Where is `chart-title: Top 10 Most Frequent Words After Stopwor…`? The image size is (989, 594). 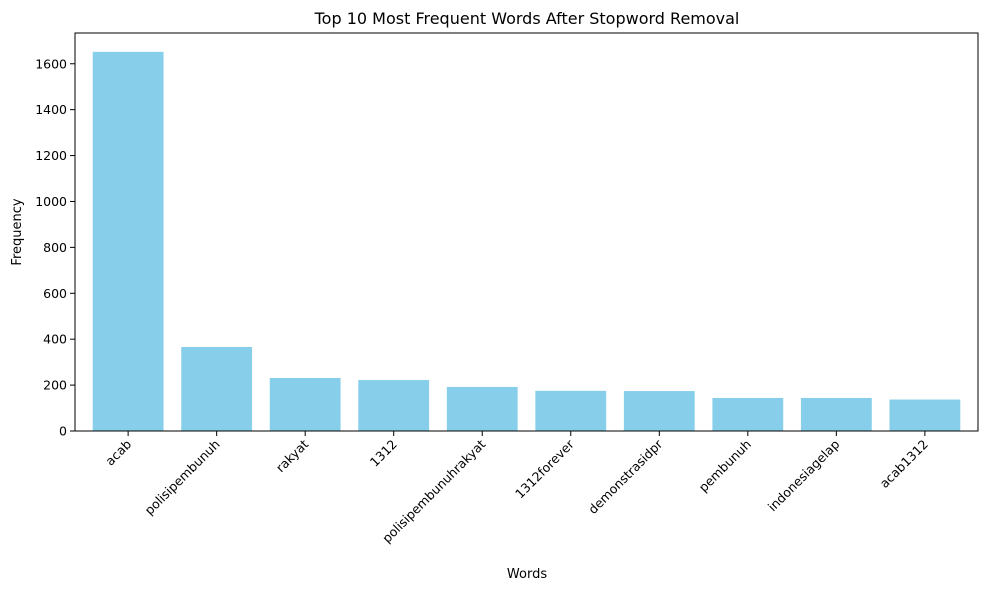
chart-title: Top 10 Most Frequent Words After Stopwor… is located at coordinates (527, 18).